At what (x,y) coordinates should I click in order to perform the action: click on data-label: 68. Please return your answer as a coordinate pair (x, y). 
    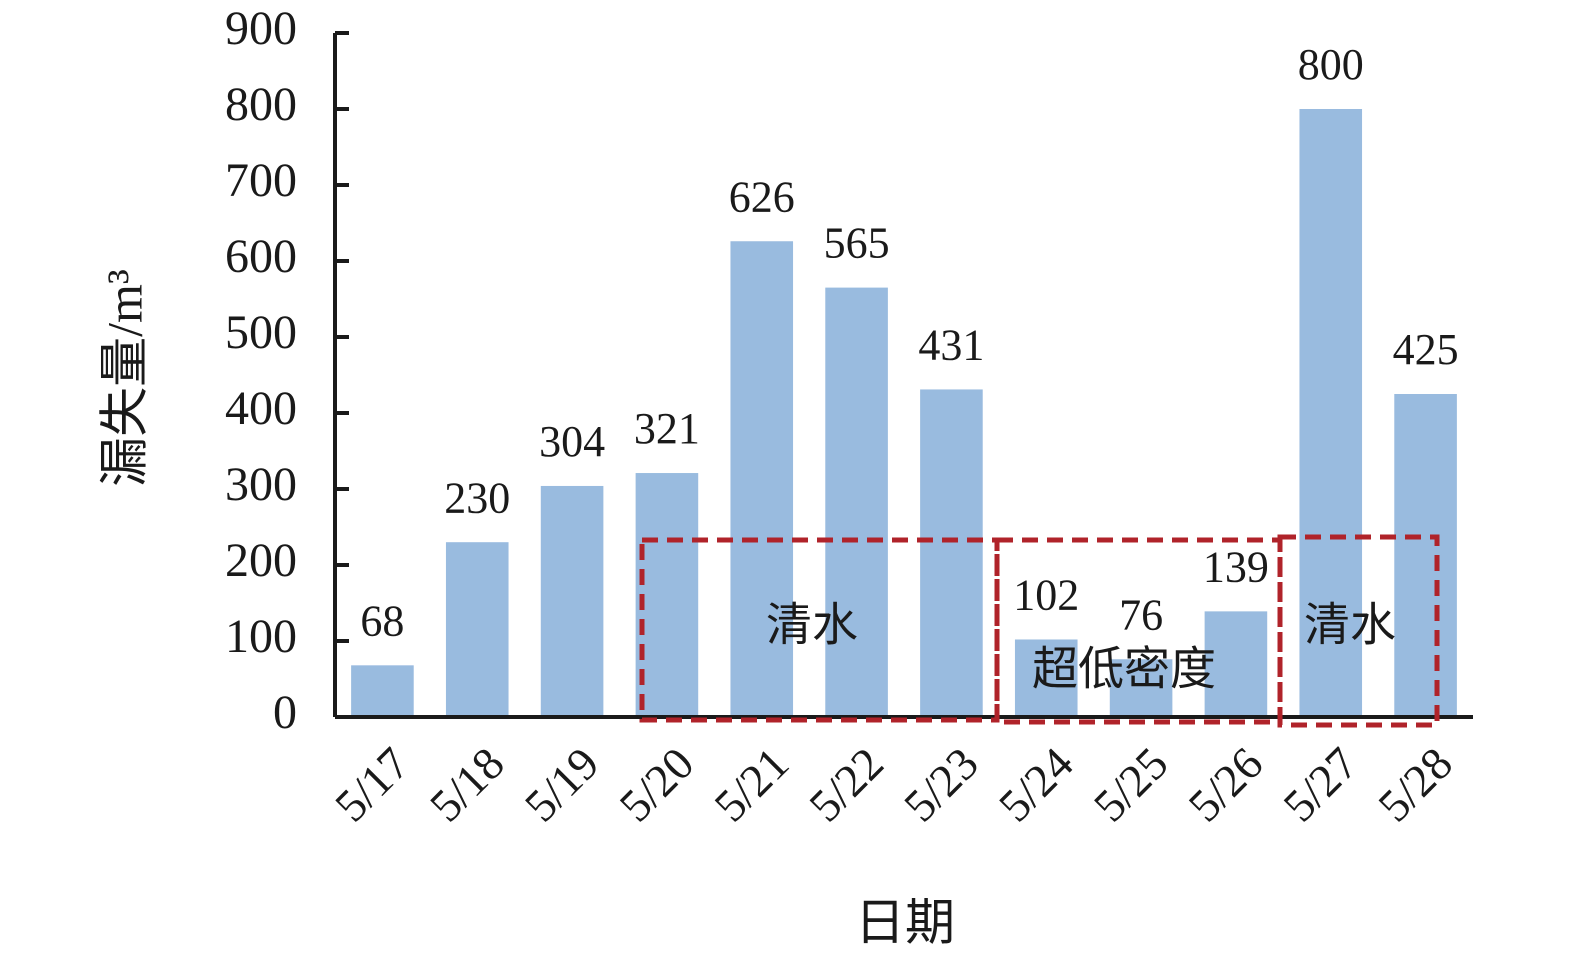
    Looking at the image, I should click on (382, 620).